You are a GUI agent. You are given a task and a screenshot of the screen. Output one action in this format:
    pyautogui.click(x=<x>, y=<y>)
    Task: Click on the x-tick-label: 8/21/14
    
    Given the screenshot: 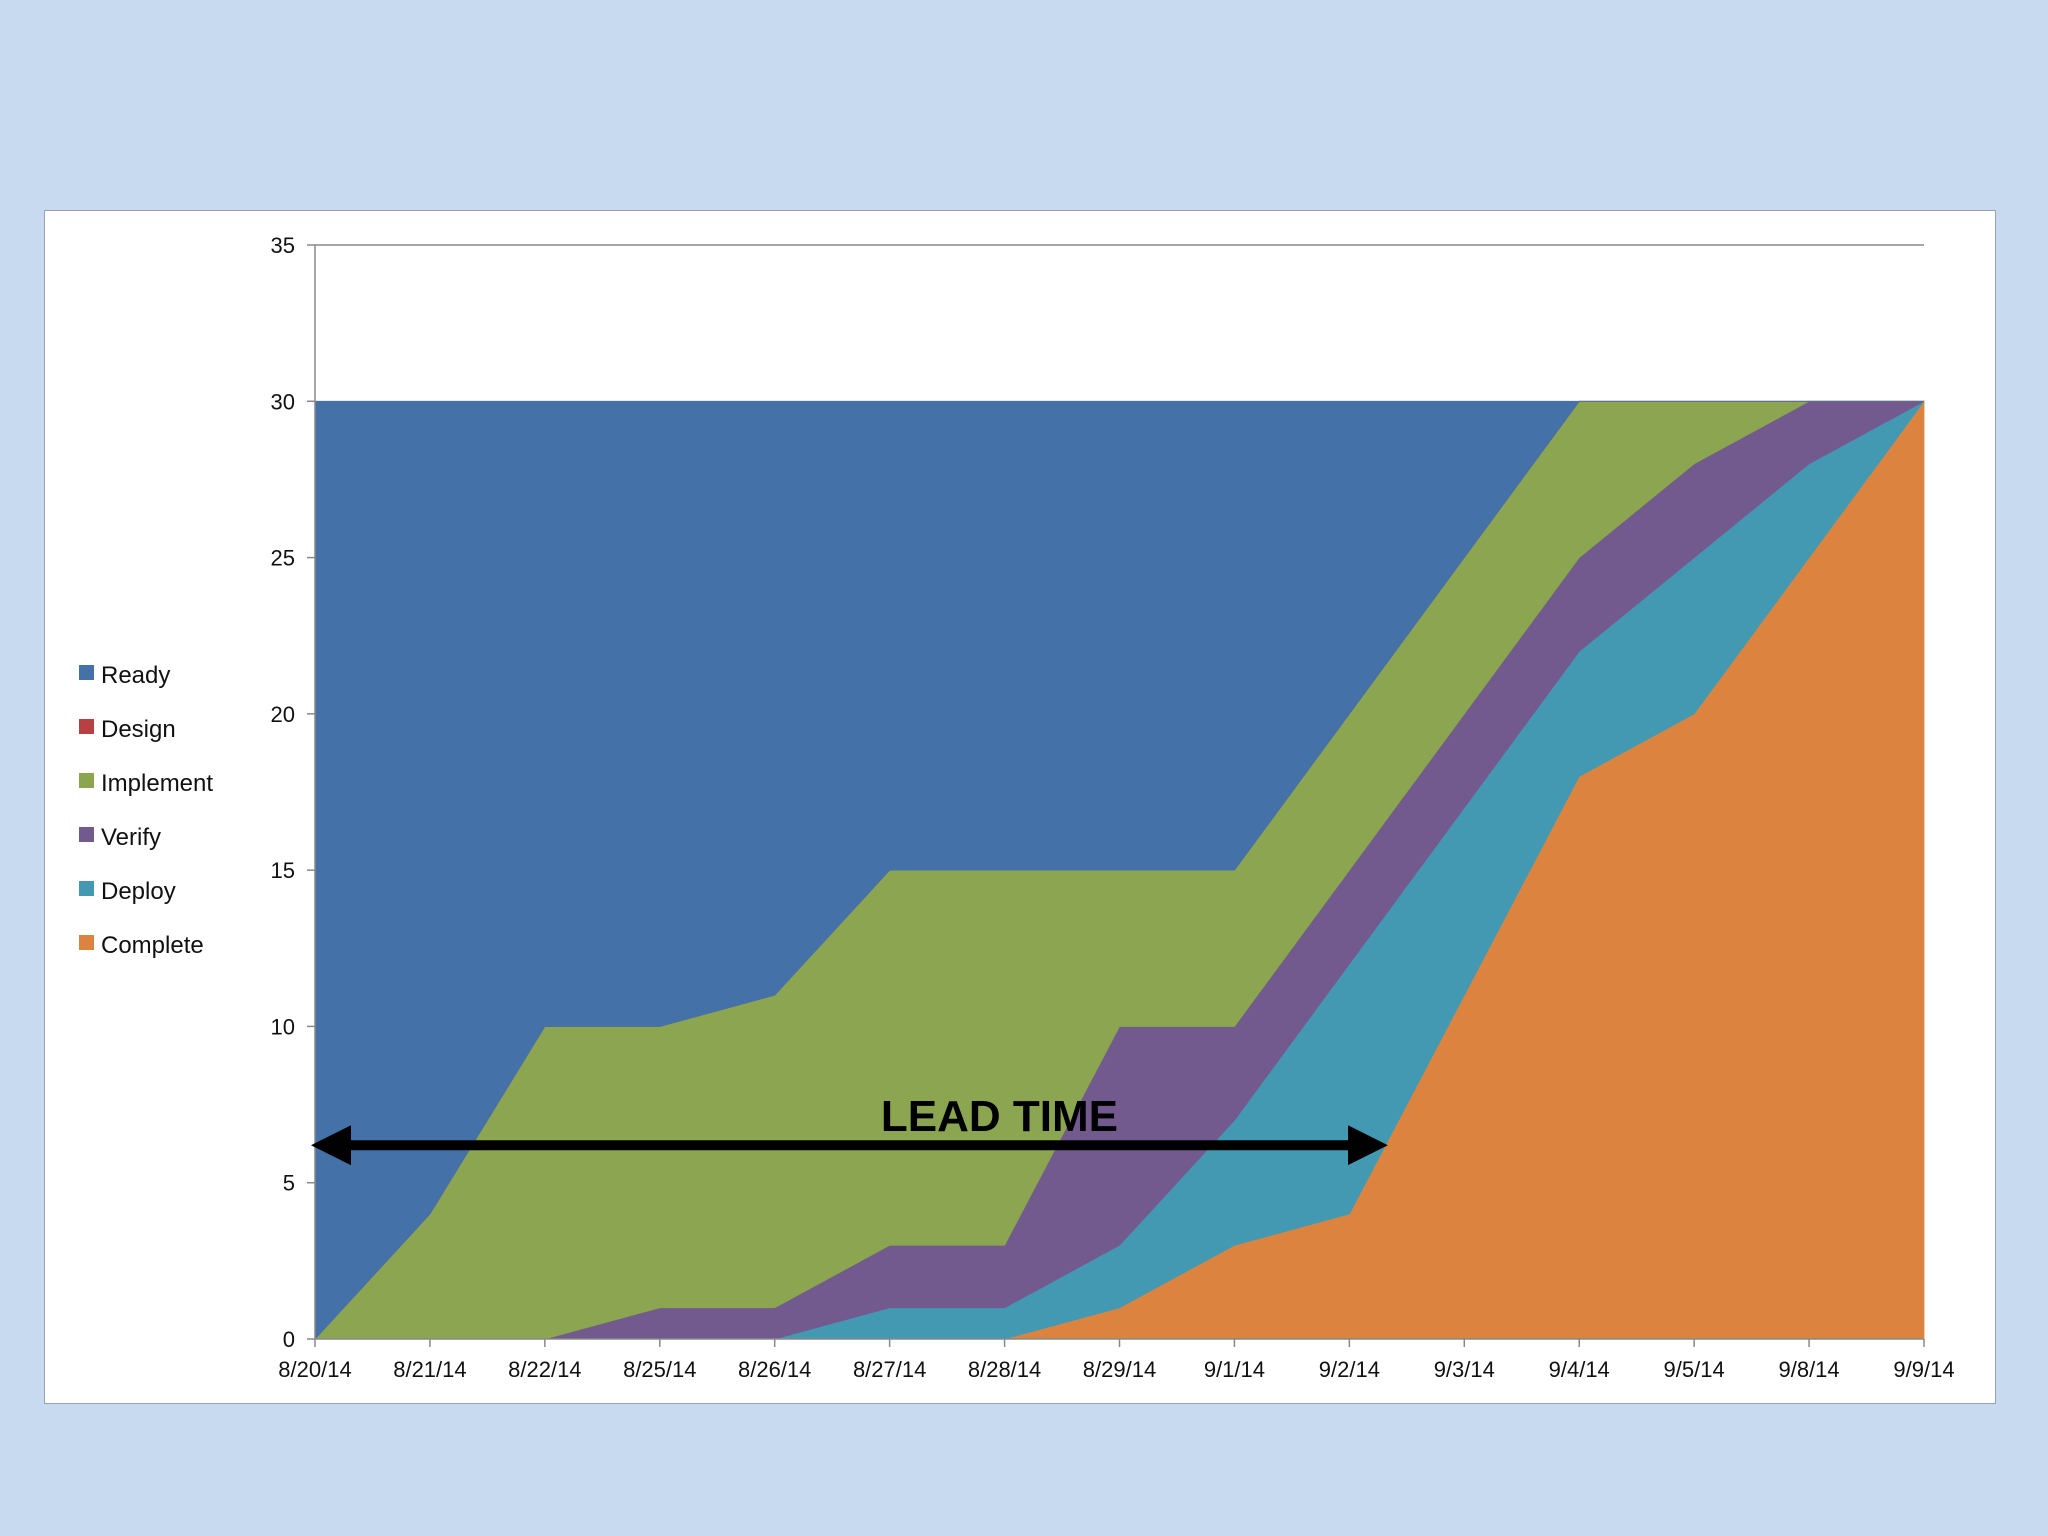 What is the action you would take?
    pyautogui.click(x=429, y=1369)
    